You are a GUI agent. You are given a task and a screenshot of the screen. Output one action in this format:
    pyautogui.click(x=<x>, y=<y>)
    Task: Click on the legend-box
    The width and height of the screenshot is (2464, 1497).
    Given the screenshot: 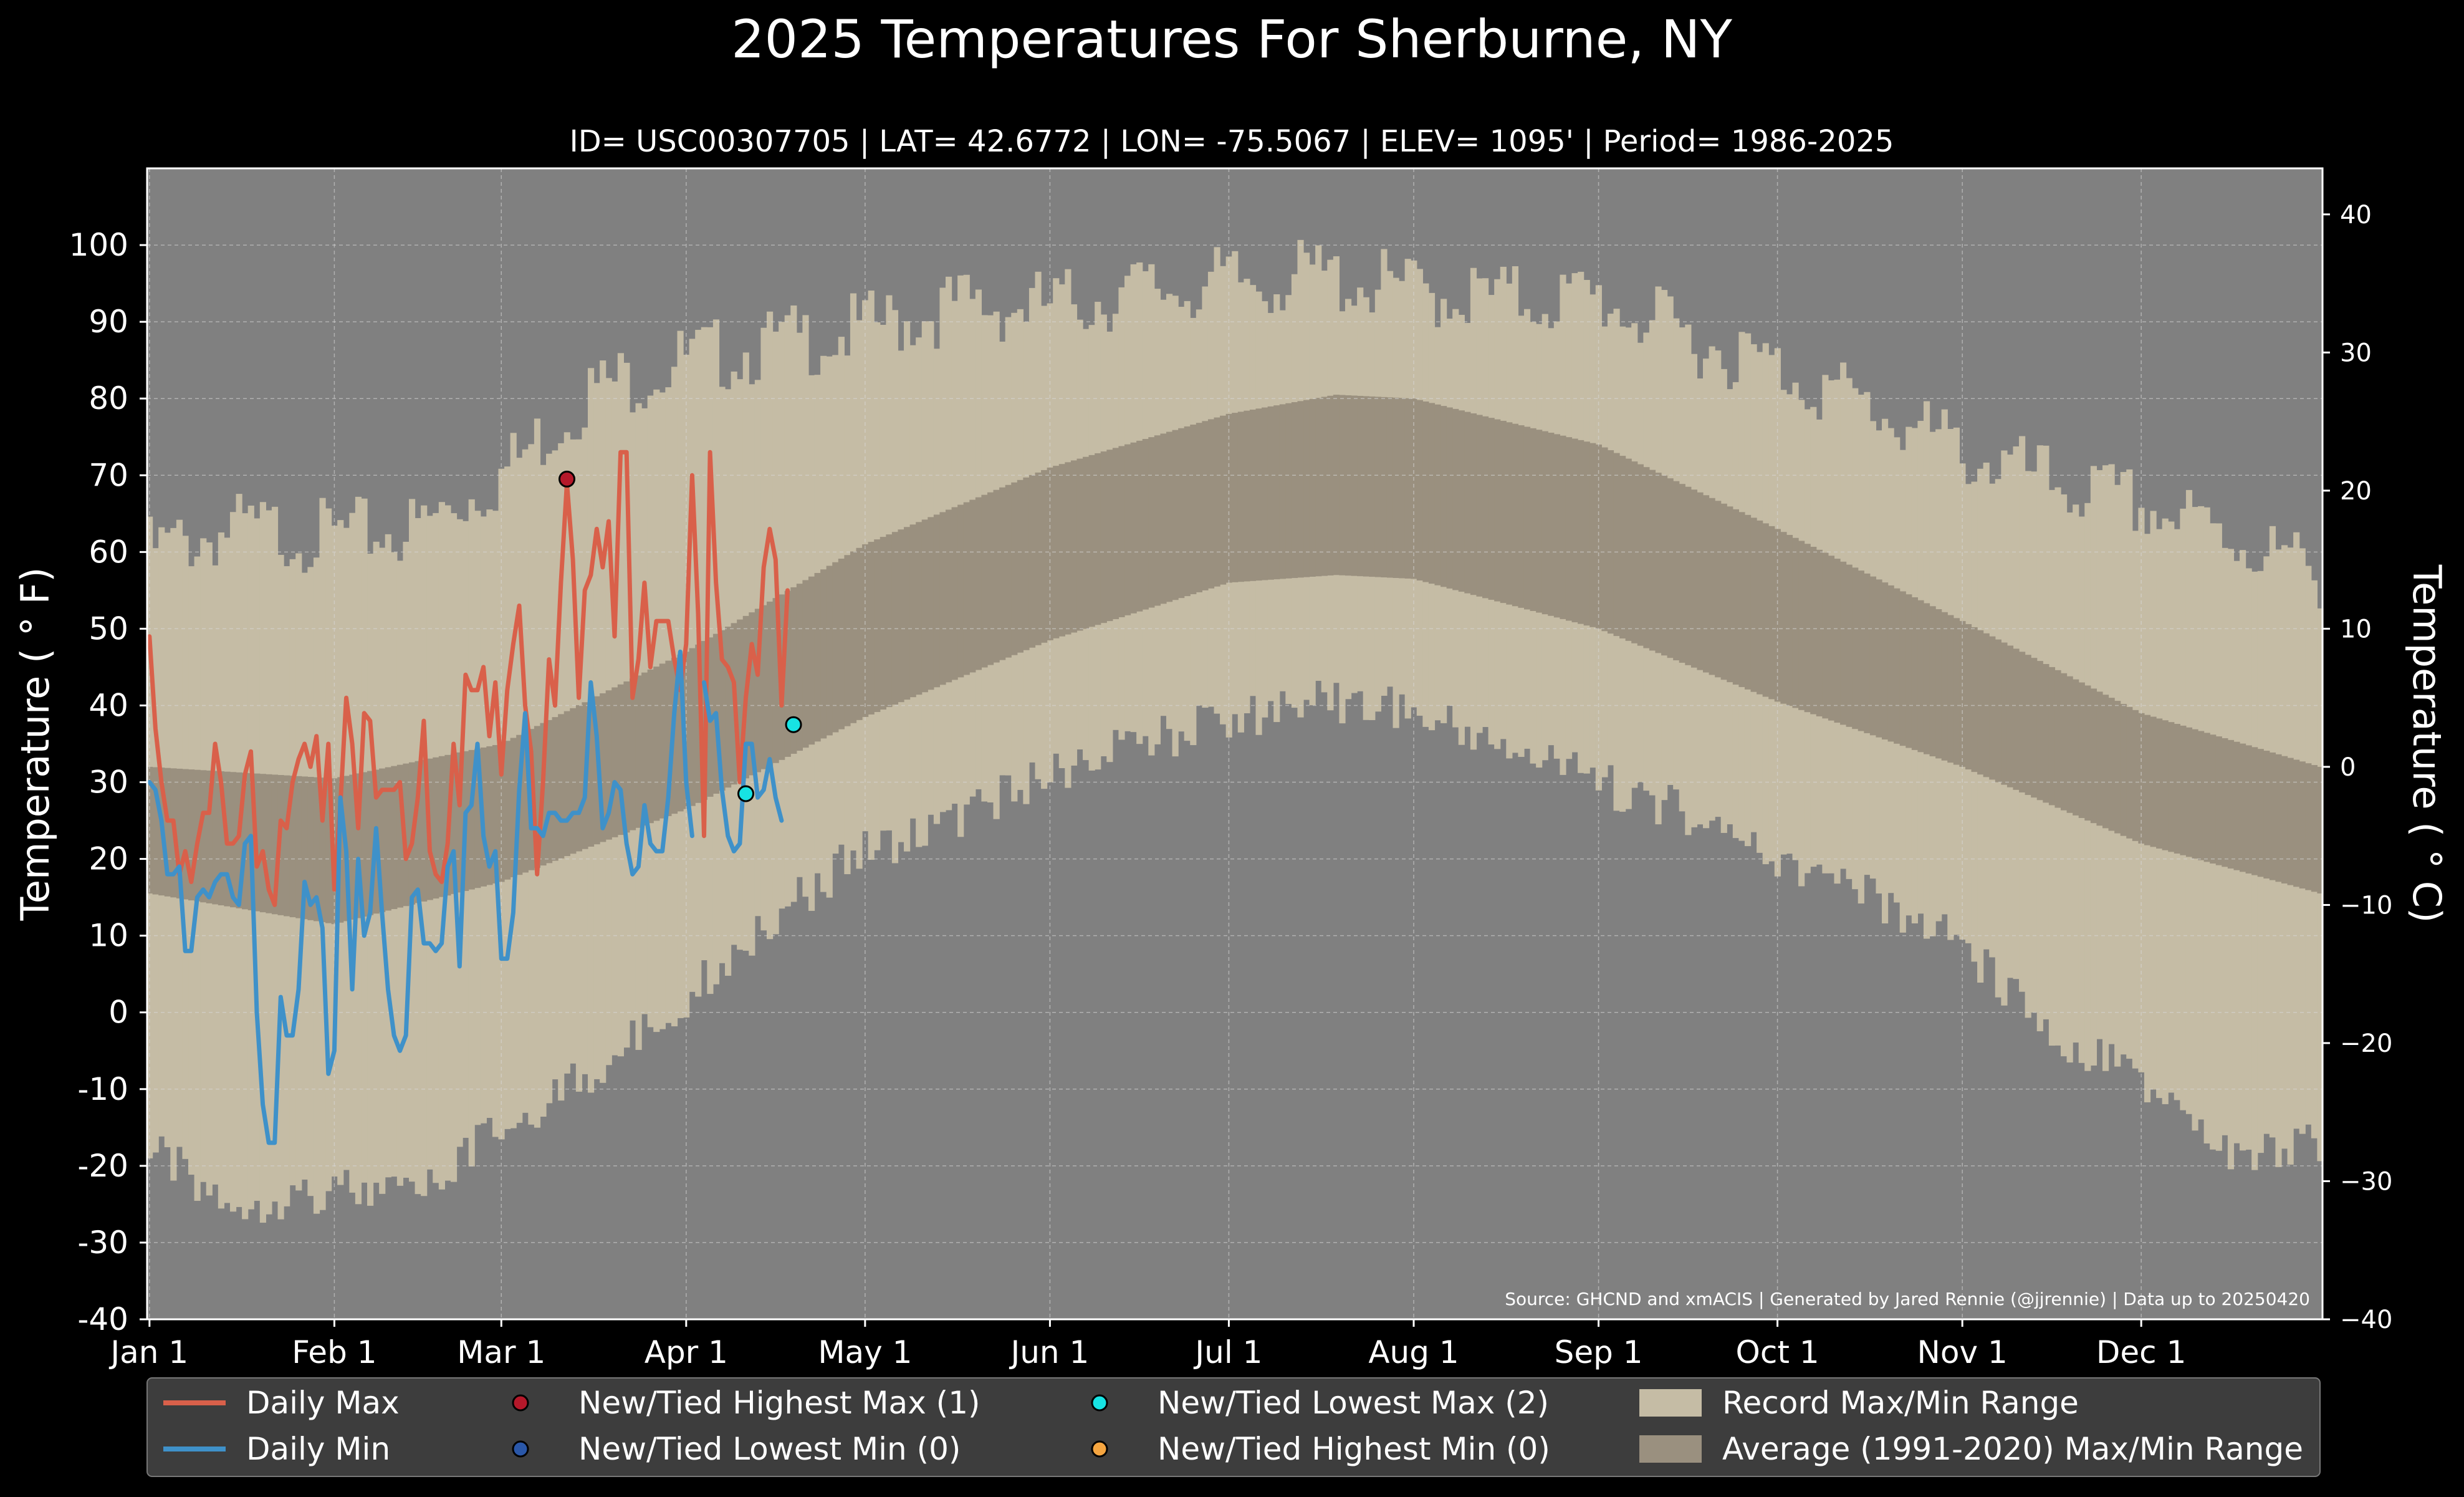 What is the action you would take?
    pyautogui.click(x=1233, y=1427)
    